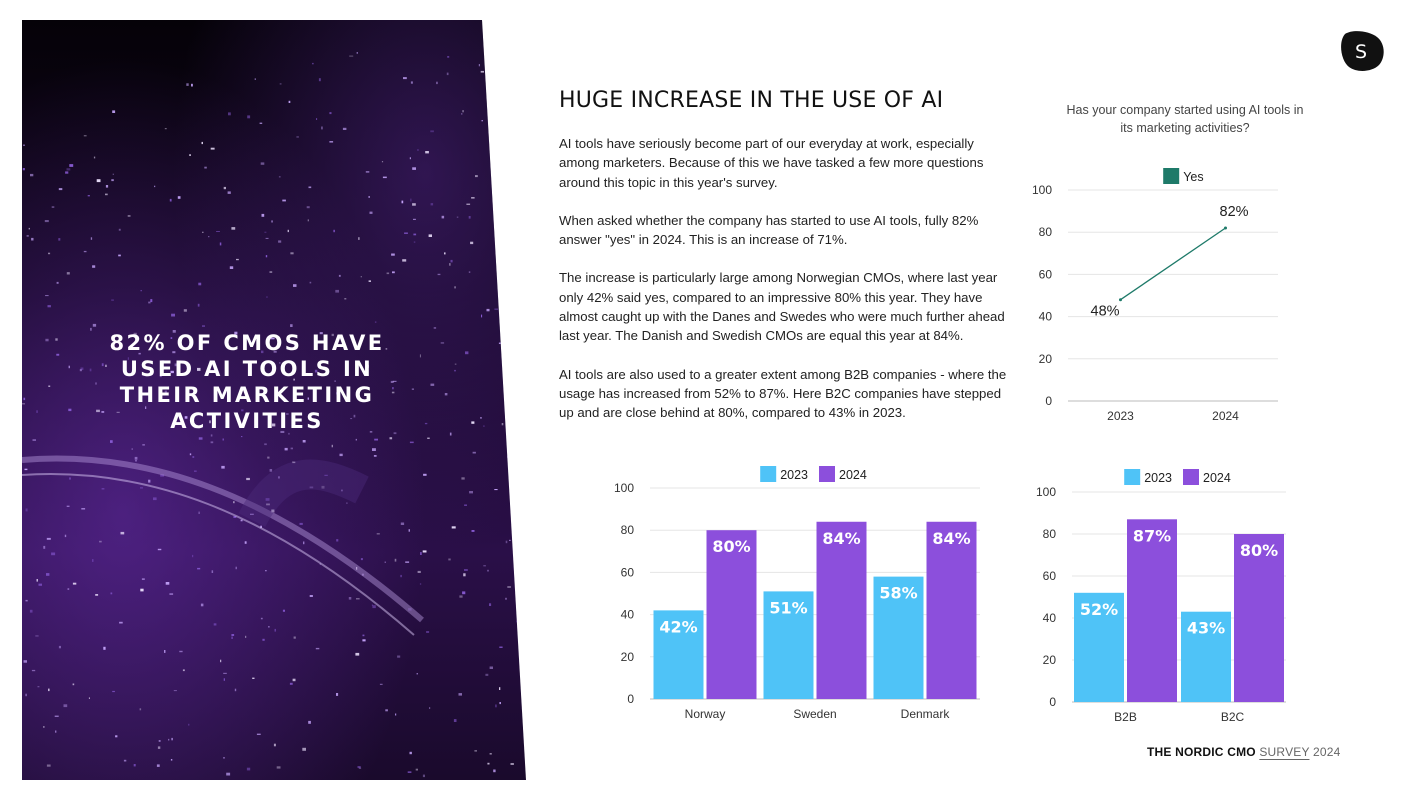 Image resolution: width=1422 pixels, height=800 pixels. Describe the element at coordinates (1132, 477) in the screenshot. I see `legend-swatch` at that location.